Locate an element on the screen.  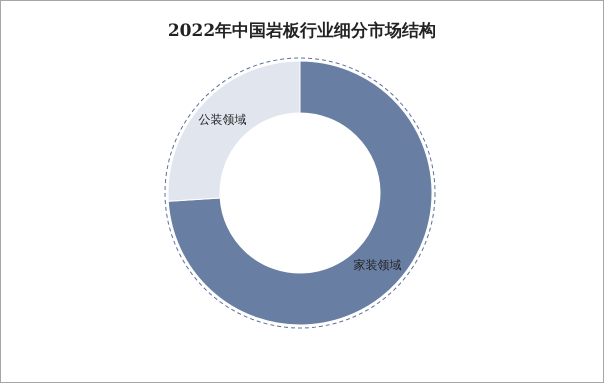
chart-title: 2022年中国岩板行业细分市场结构 is located at coordinates (302, 31).